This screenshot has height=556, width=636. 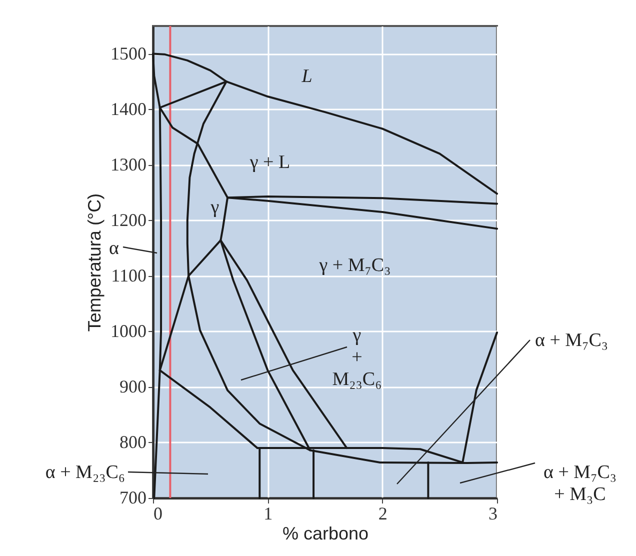 What do you see at coordinates (128, 108) in the screenshot?
I see `y-tick-label: 1400` at bounding box center [128, 108].